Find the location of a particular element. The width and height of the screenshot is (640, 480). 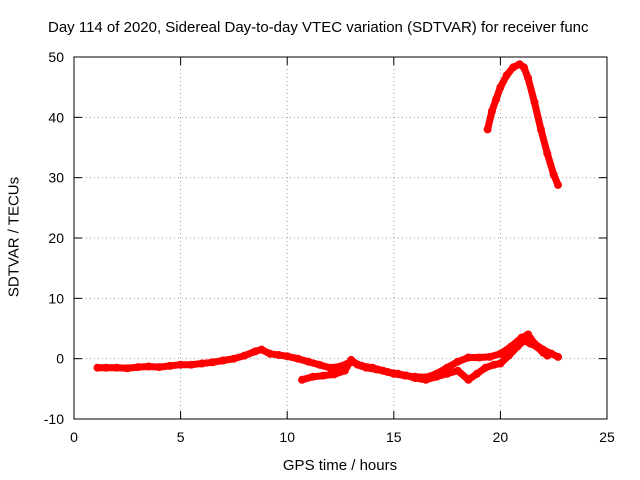

x-tick-label: 15 is located at coordinates (394, 437).